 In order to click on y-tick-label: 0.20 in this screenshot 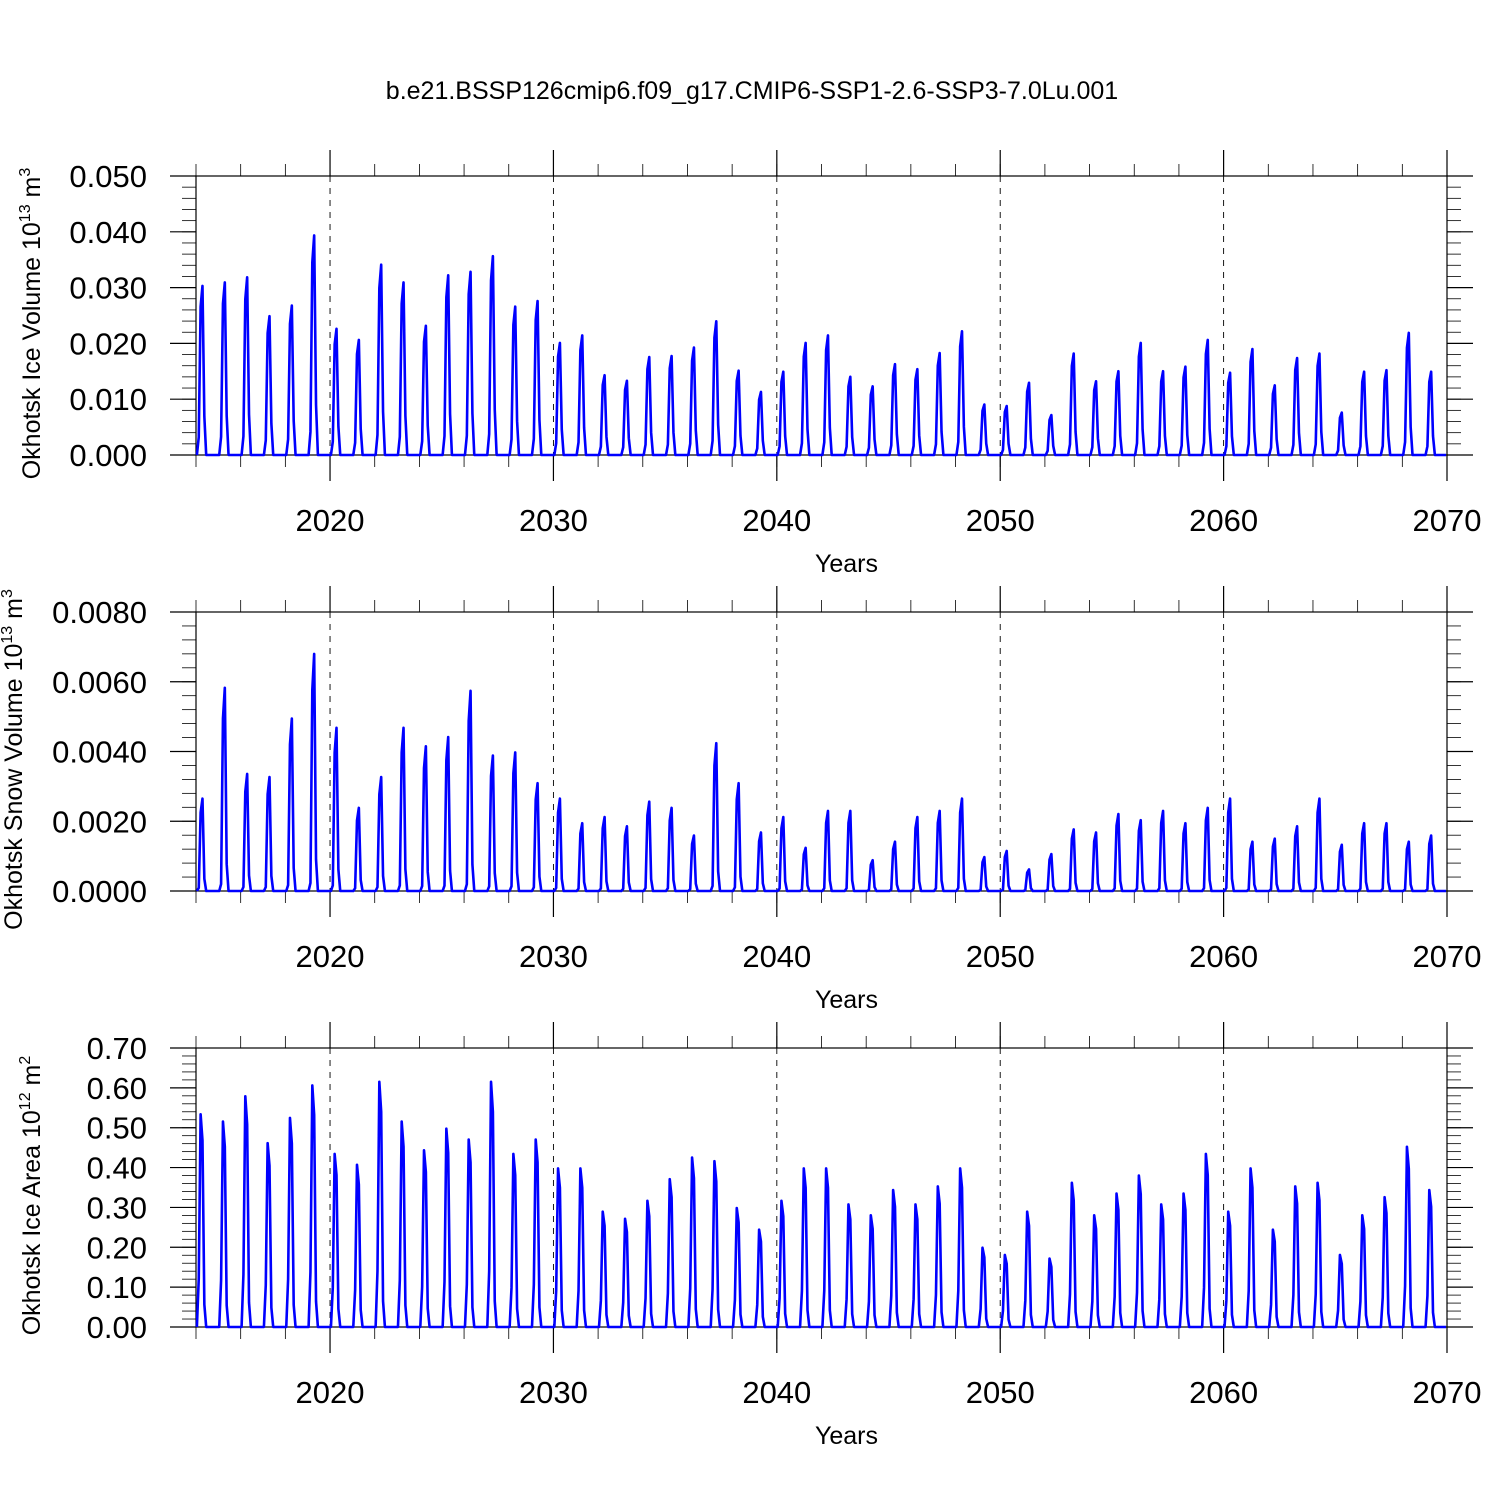, I will do `click(117, 1247)`.